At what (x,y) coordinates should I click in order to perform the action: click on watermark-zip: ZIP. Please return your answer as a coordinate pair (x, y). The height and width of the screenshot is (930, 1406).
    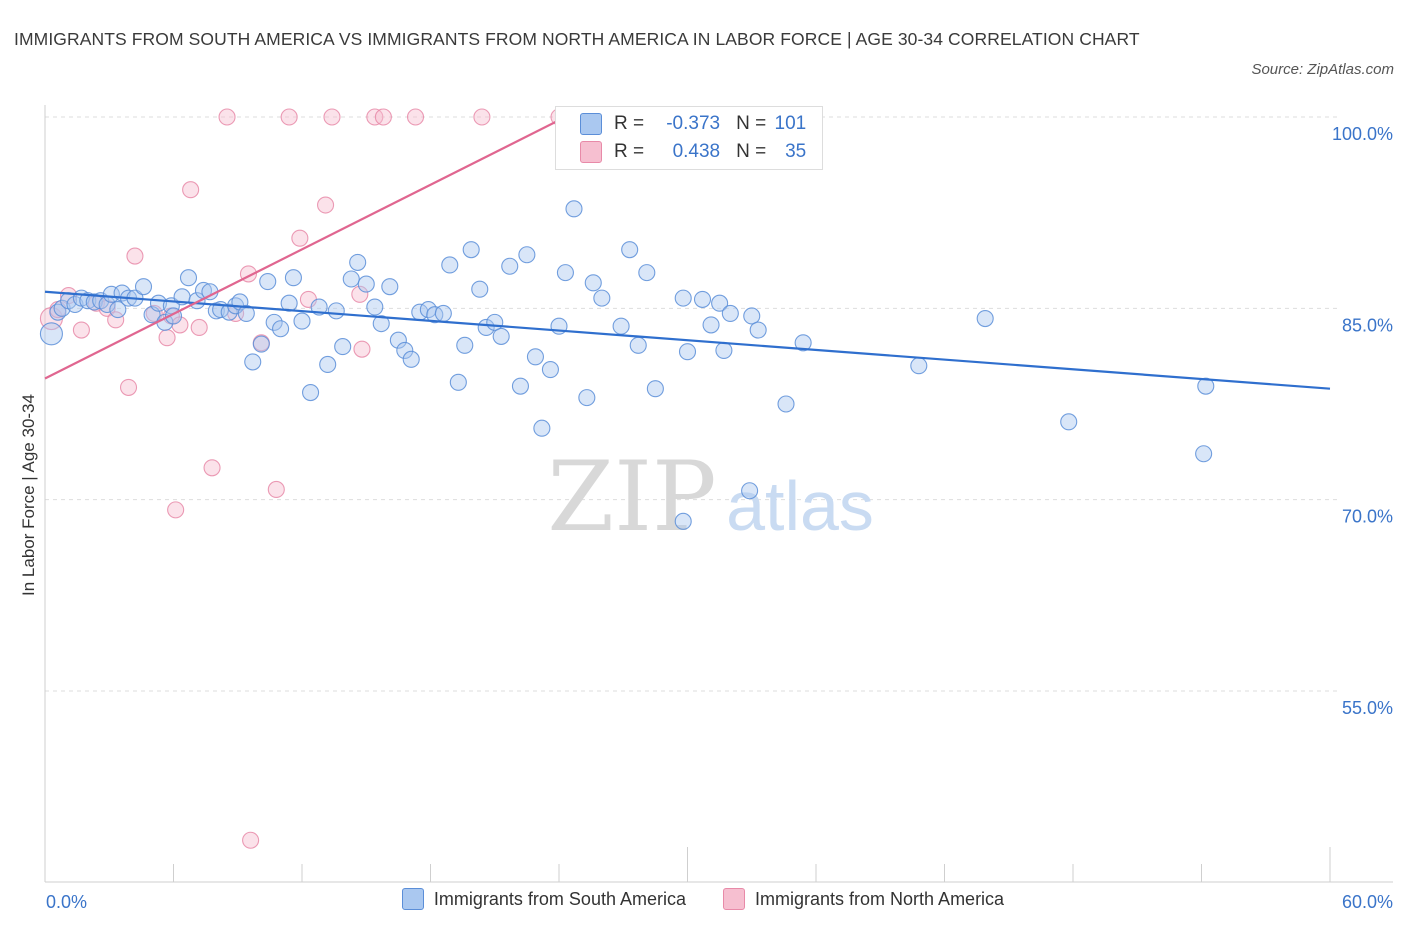
    Looking at the image, I should click on (631, 497).